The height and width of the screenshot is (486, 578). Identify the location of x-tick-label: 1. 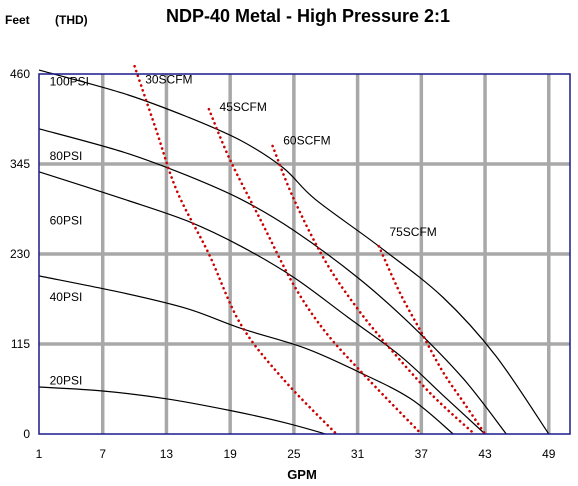
(39, 454).